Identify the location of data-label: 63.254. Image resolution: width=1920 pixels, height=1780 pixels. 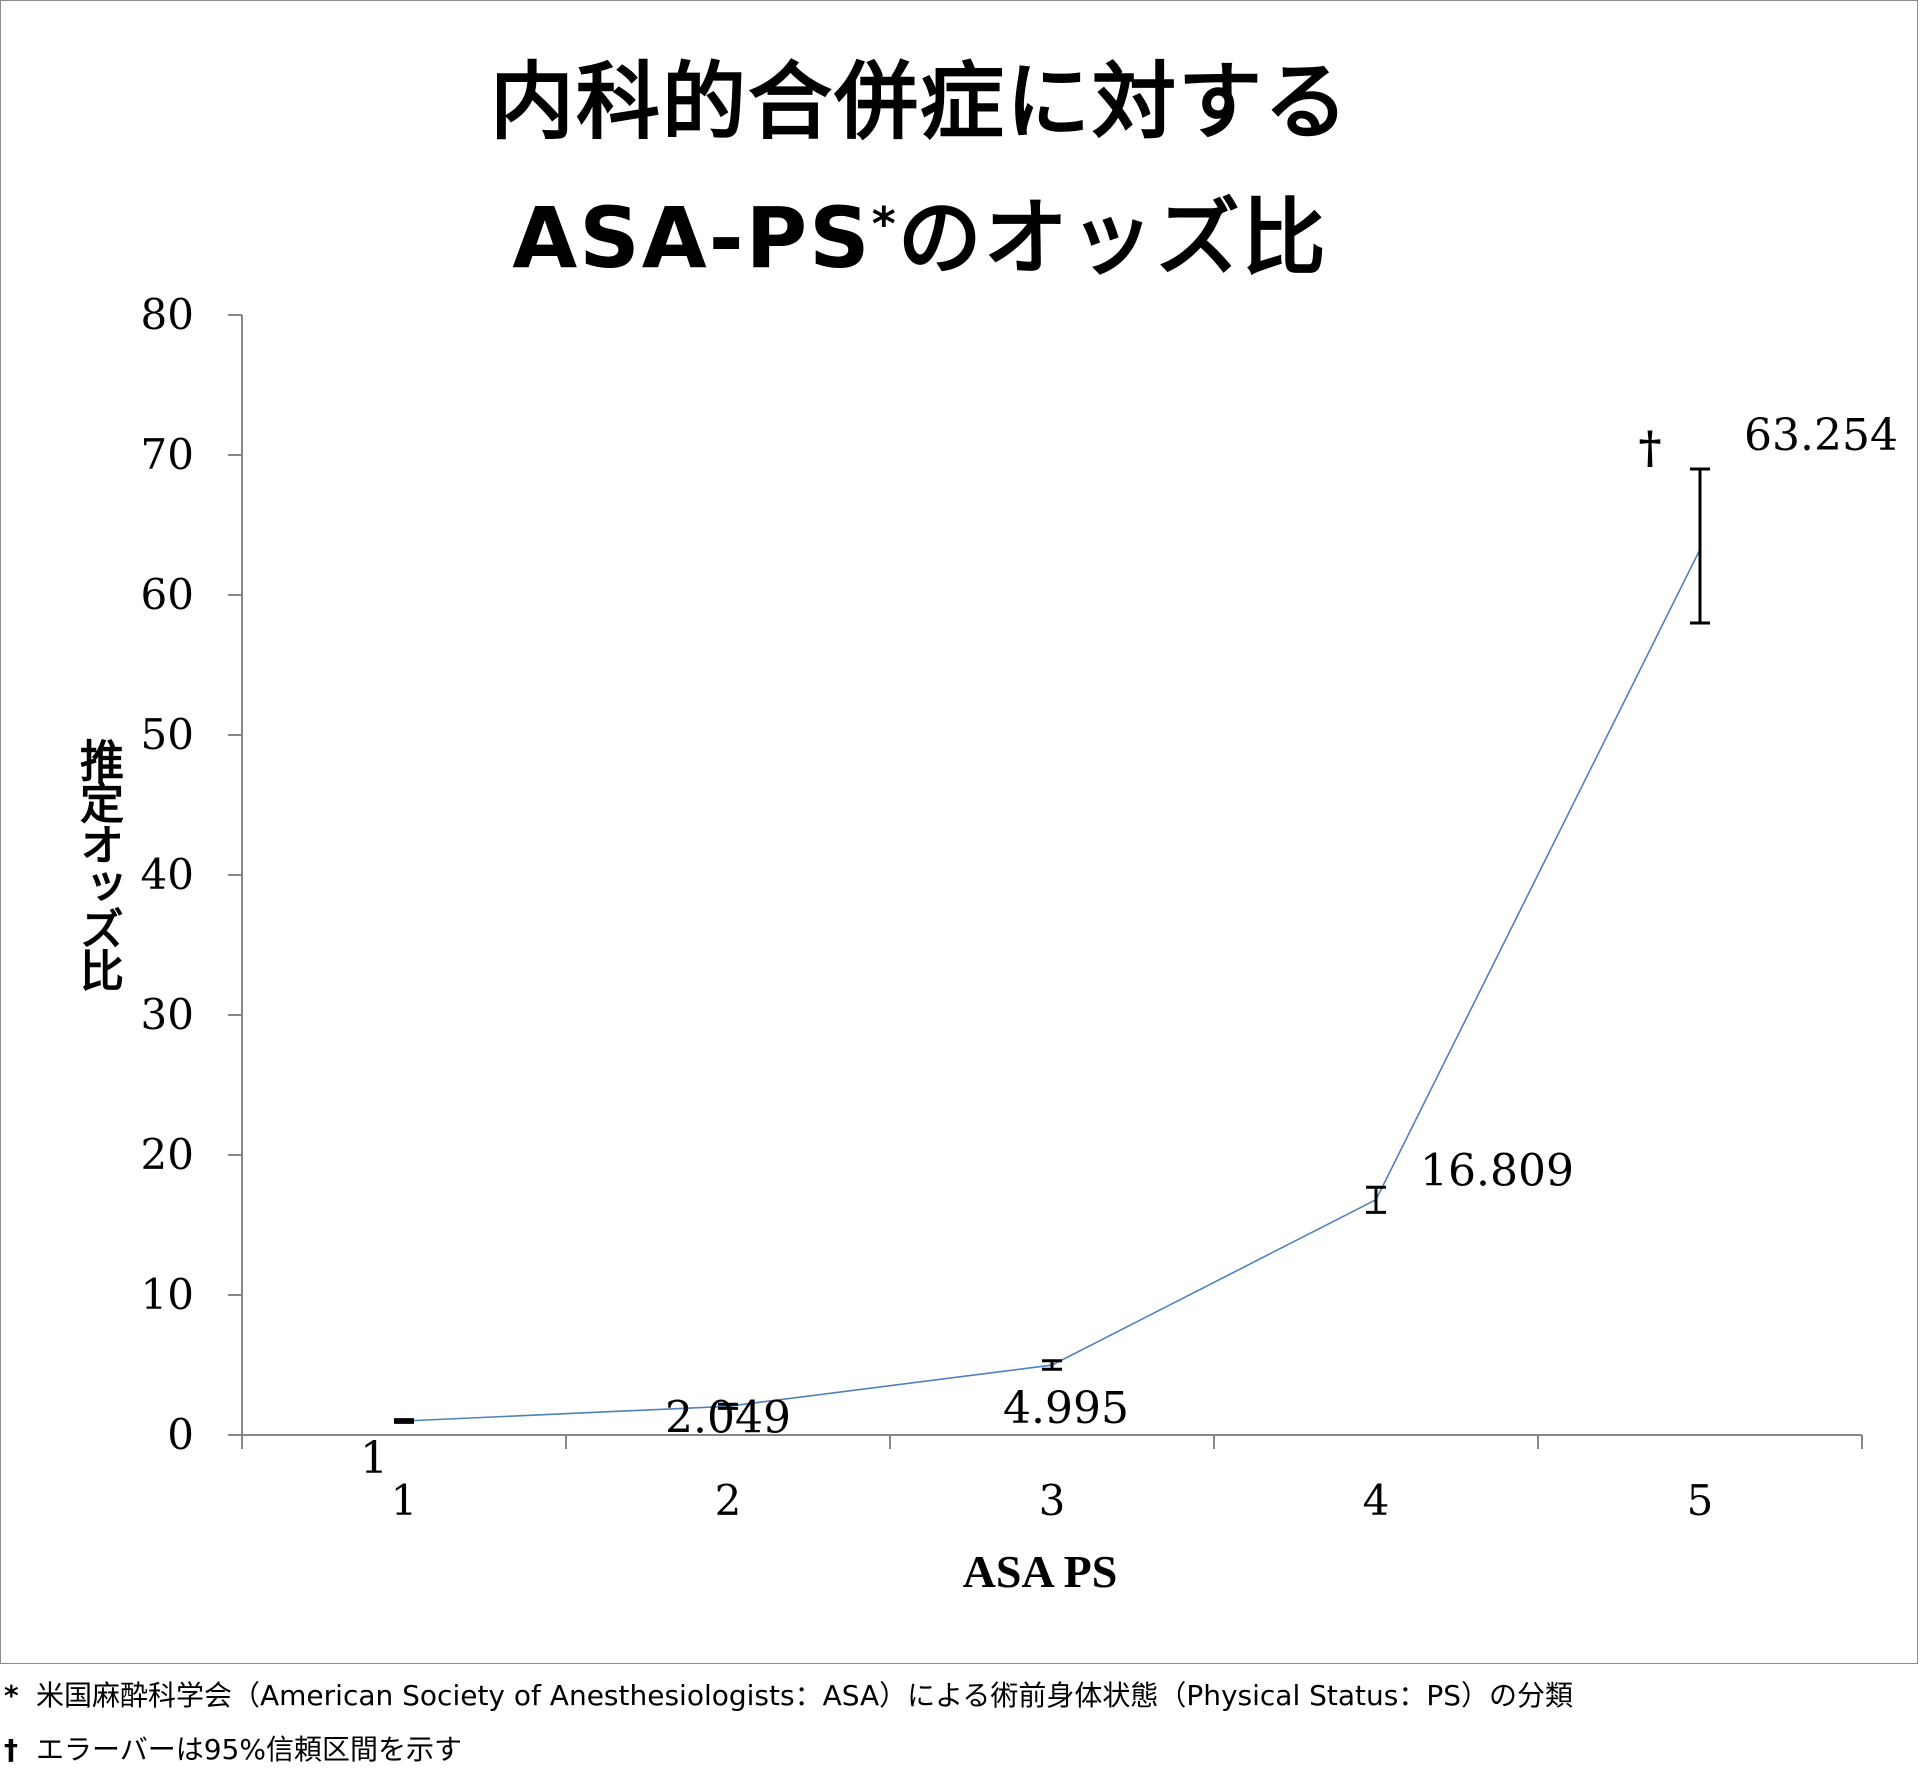
(1821, 435).